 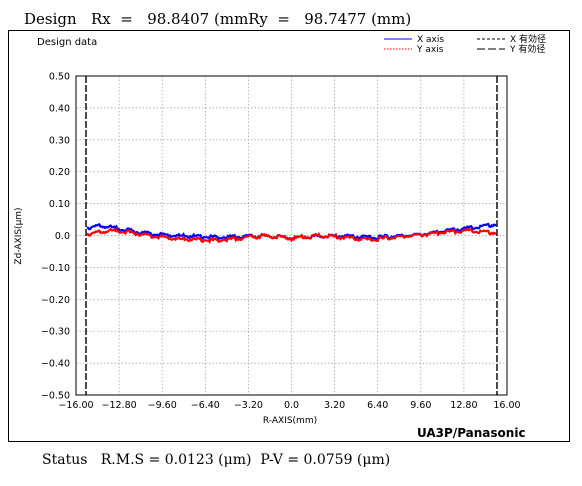 I want to click on y-tick-label: 0.30, so click(x=59, y=140).